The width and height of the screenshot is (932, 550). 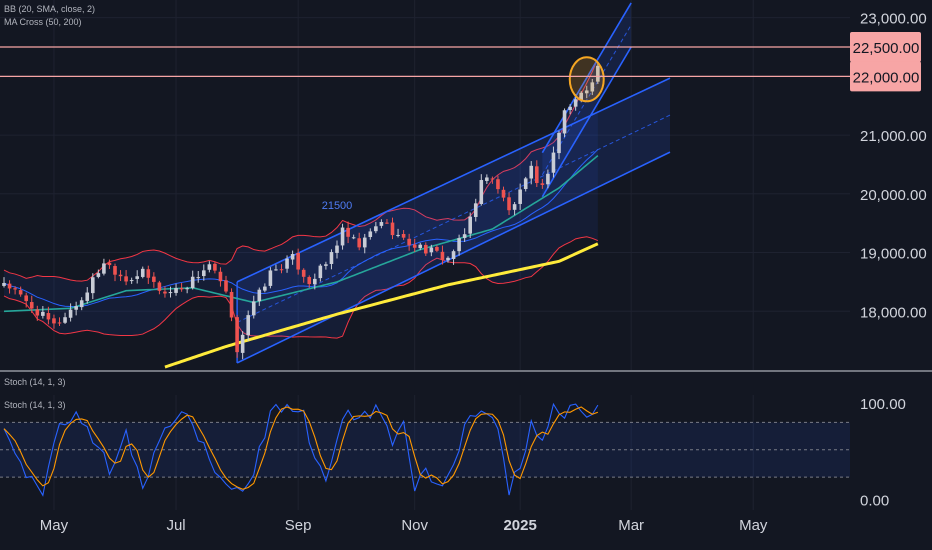 I want to click on price-level-label-bg, so click(x=885, y=46).